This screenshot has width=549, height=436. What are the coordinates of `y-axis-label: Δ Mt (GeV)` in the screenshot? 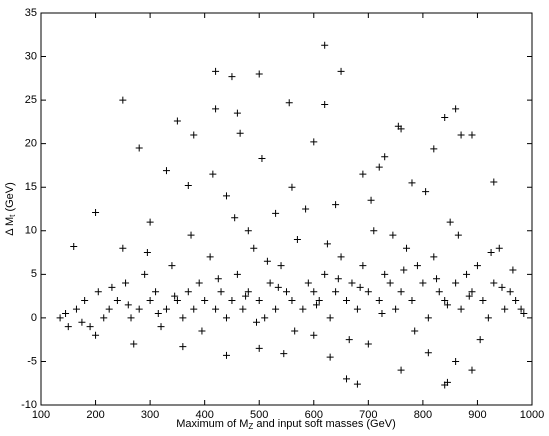 It's located at (10, 209).